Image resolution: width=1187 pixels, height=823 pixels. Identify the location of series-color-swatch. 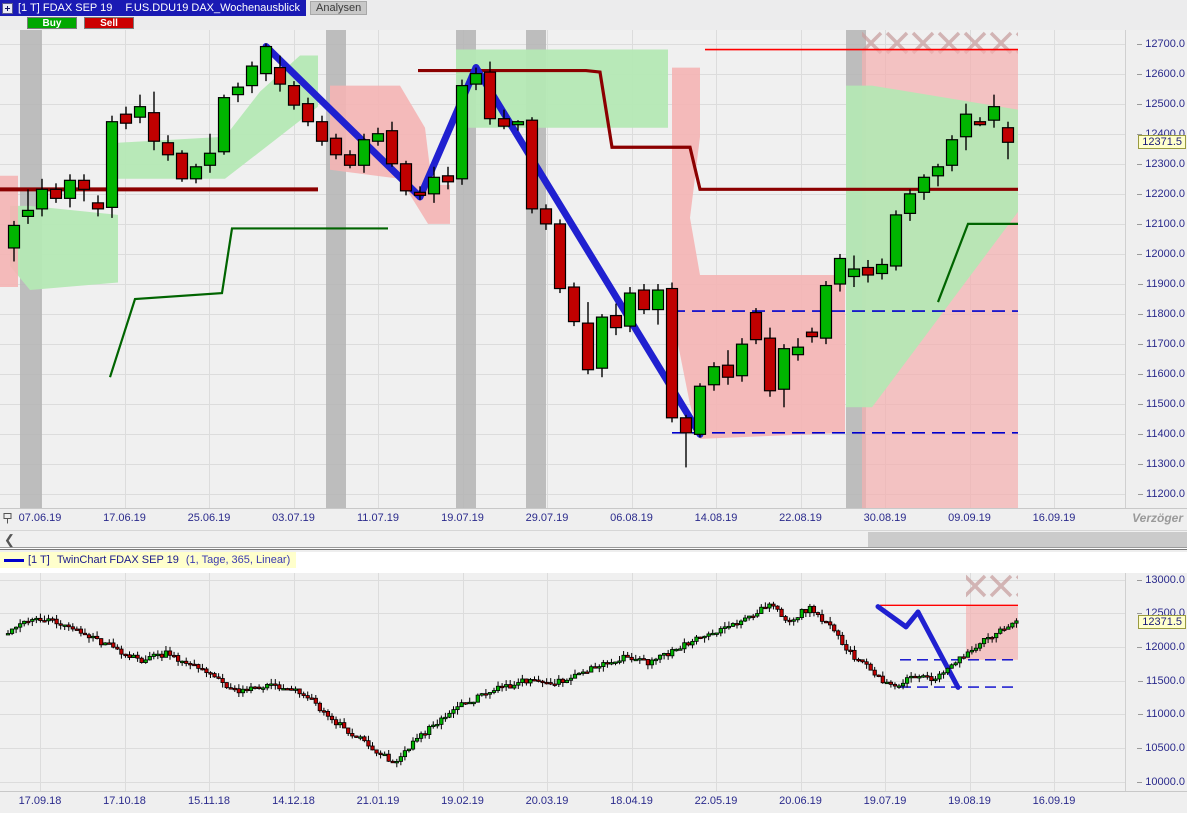
(14, 560).